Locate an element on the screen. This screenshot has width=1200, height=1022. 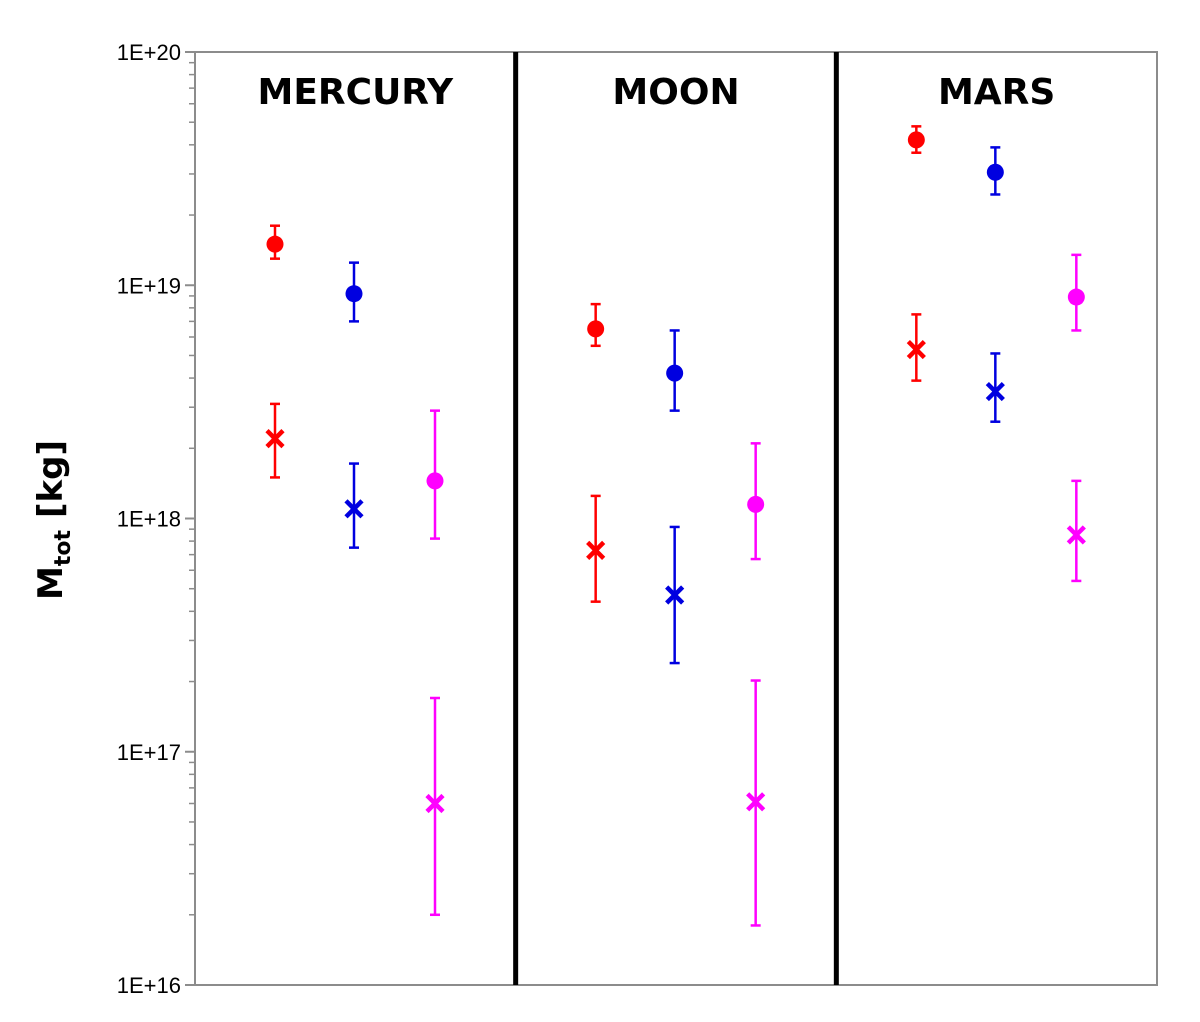
panel-label-mars: MARS is located at coordinates (996, 92).